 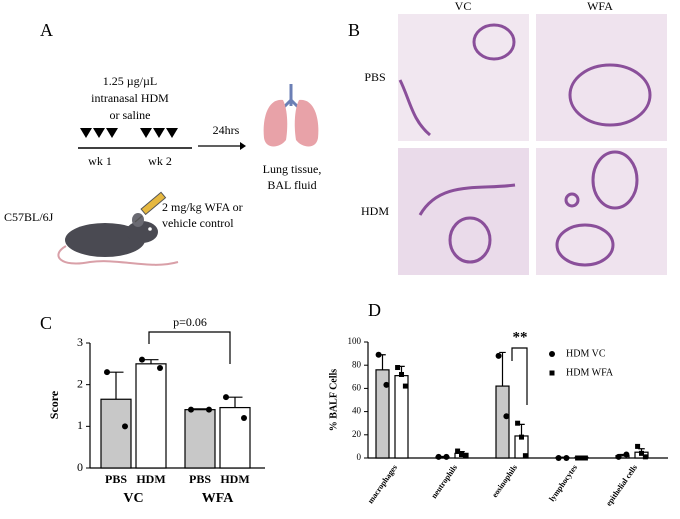 I want to click on y-axis-label: Score, so click(x=54, y=404).